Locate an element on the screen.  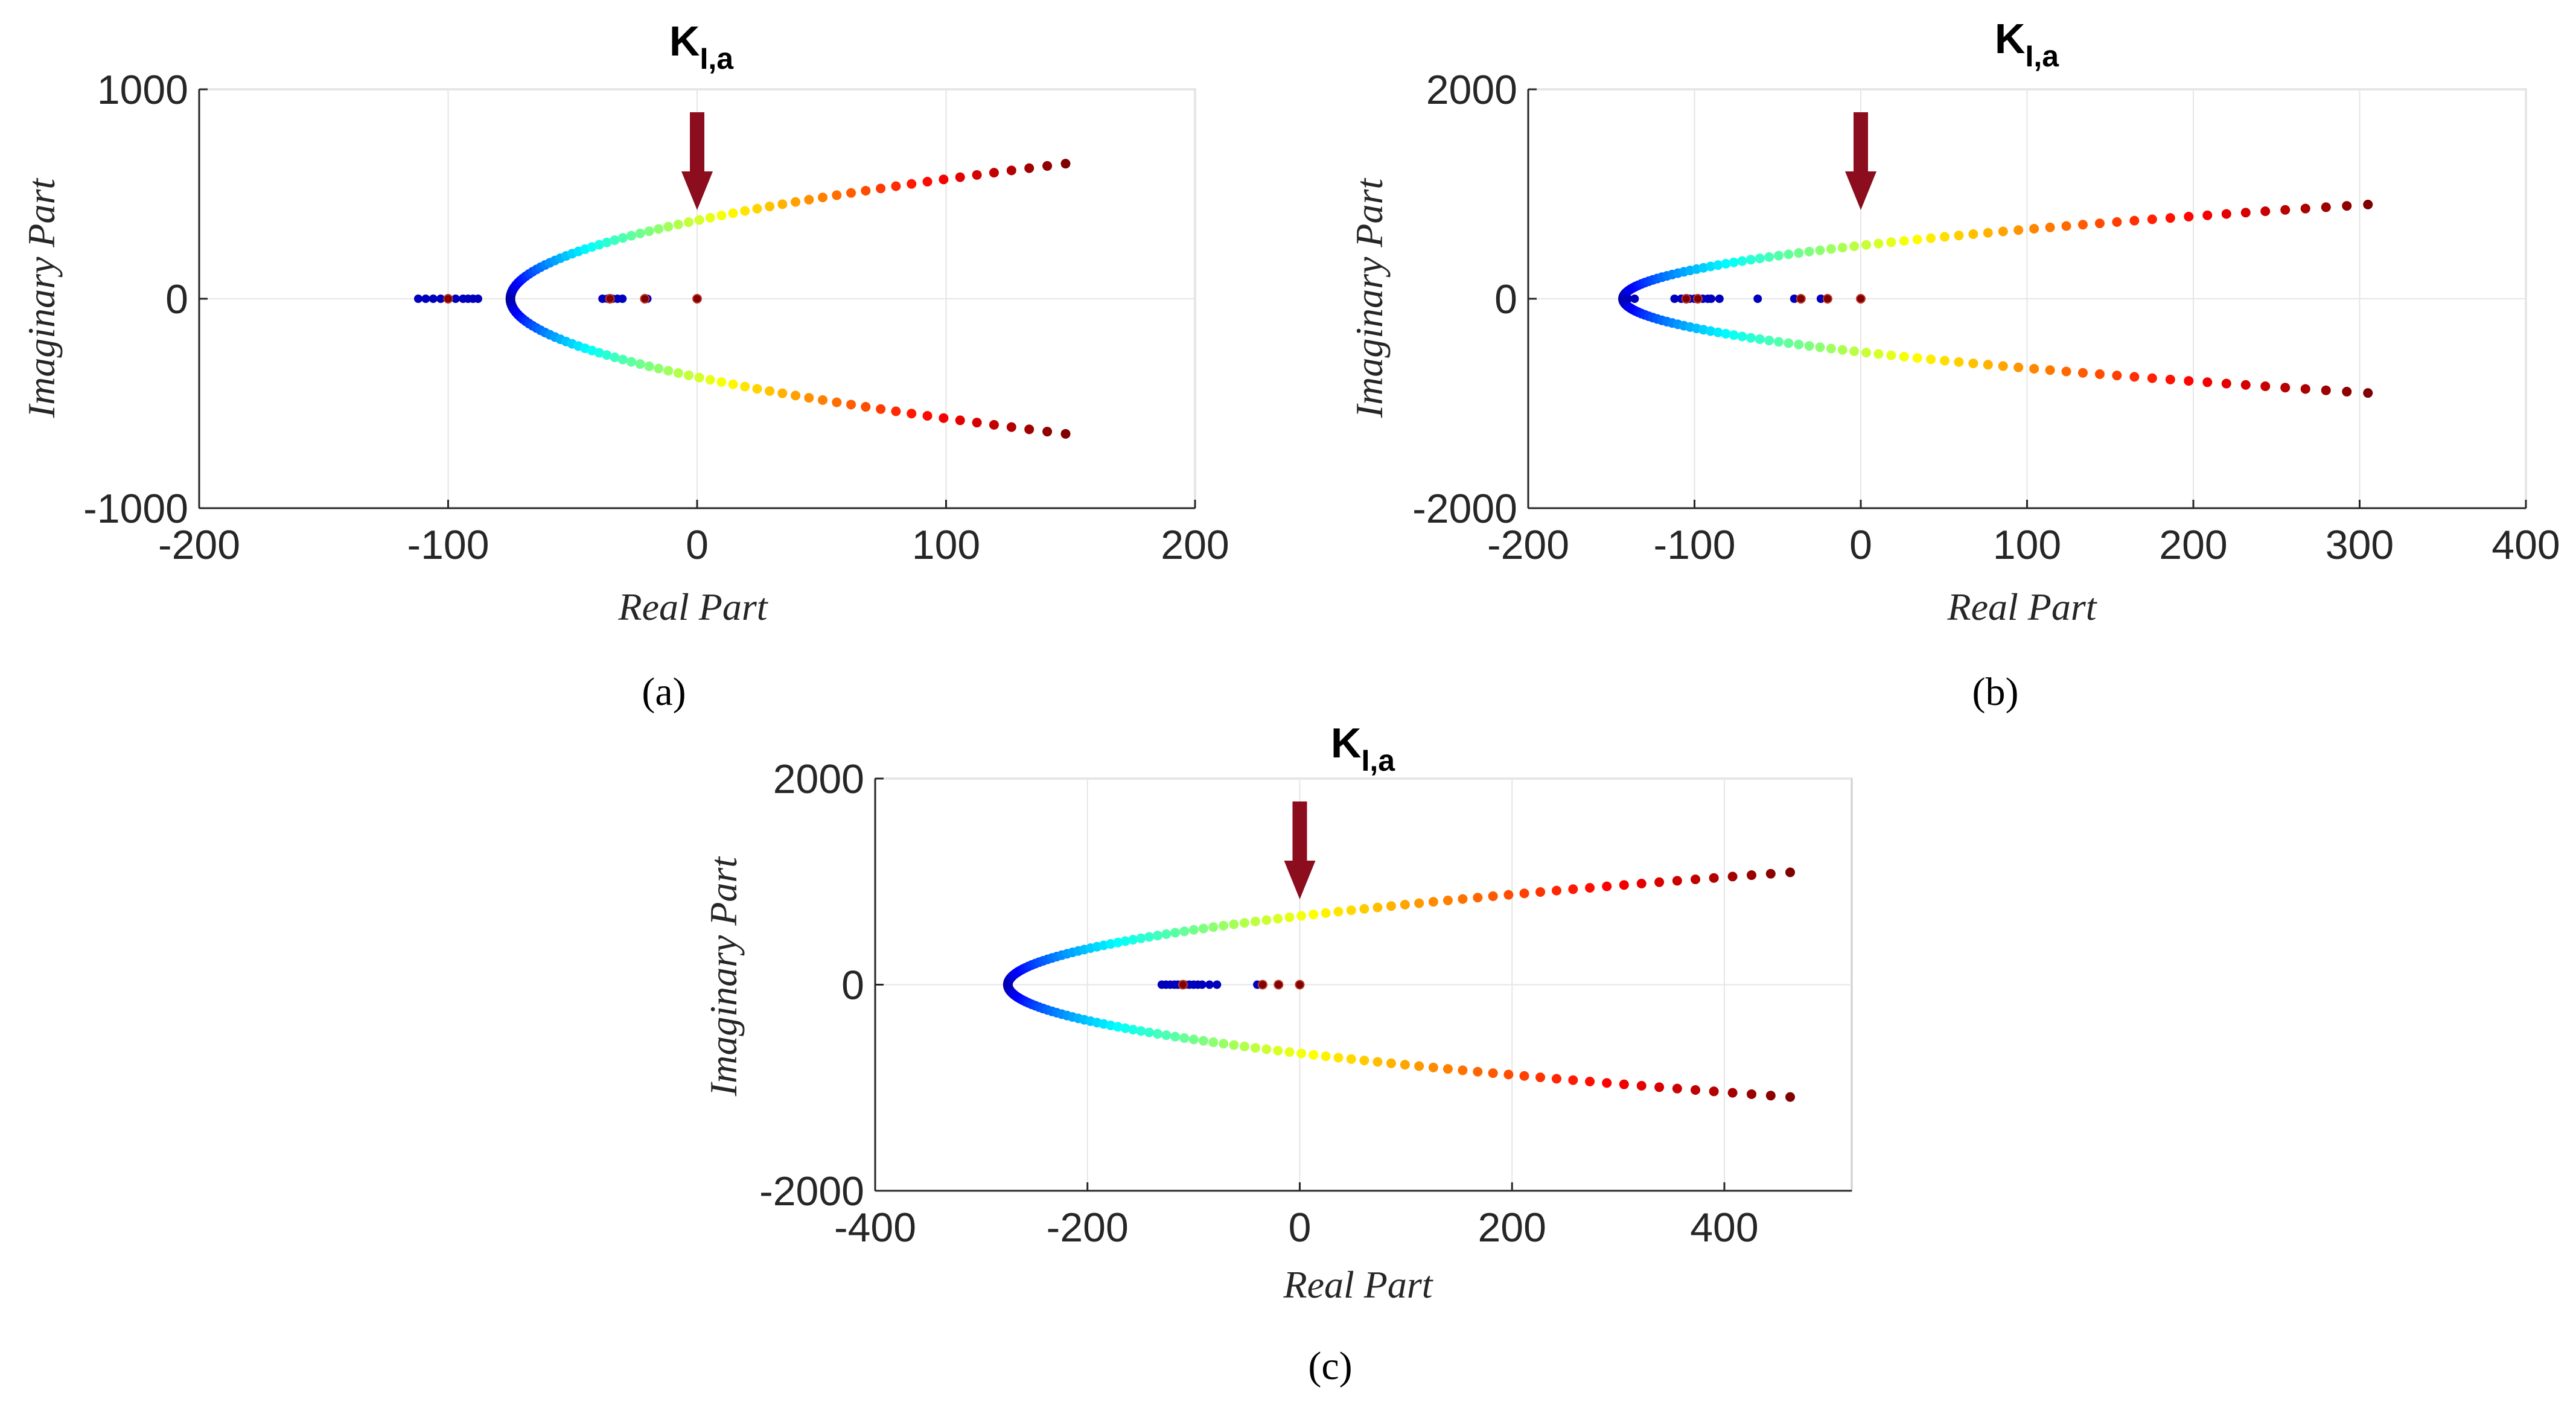
caption-b: (b) is located at coordinates (1995, 692).